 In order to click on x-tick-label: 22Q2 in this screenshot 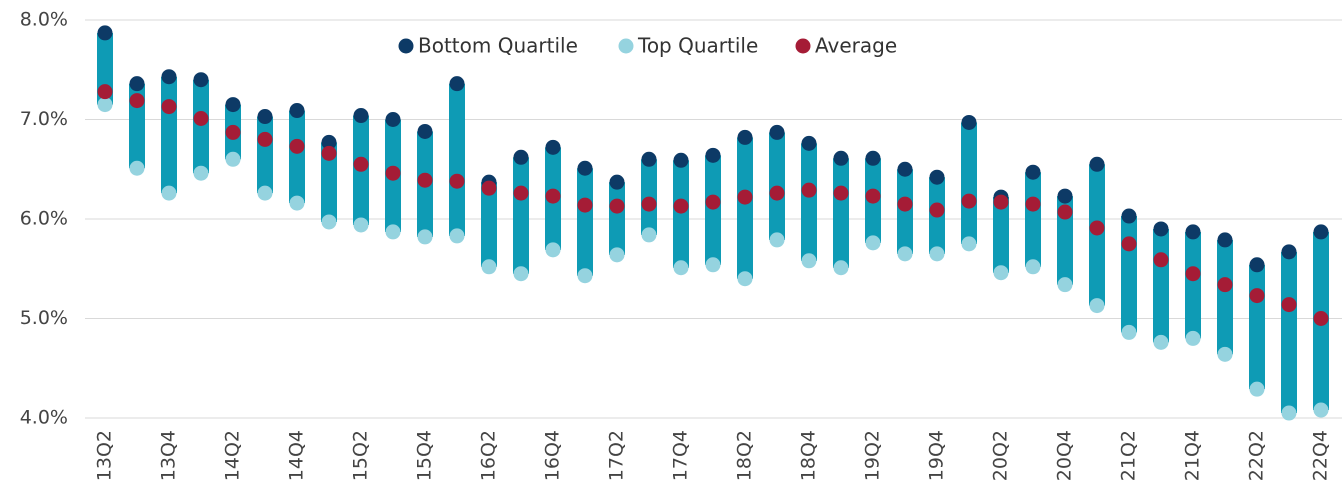, I will do `click(1257, 455)`.